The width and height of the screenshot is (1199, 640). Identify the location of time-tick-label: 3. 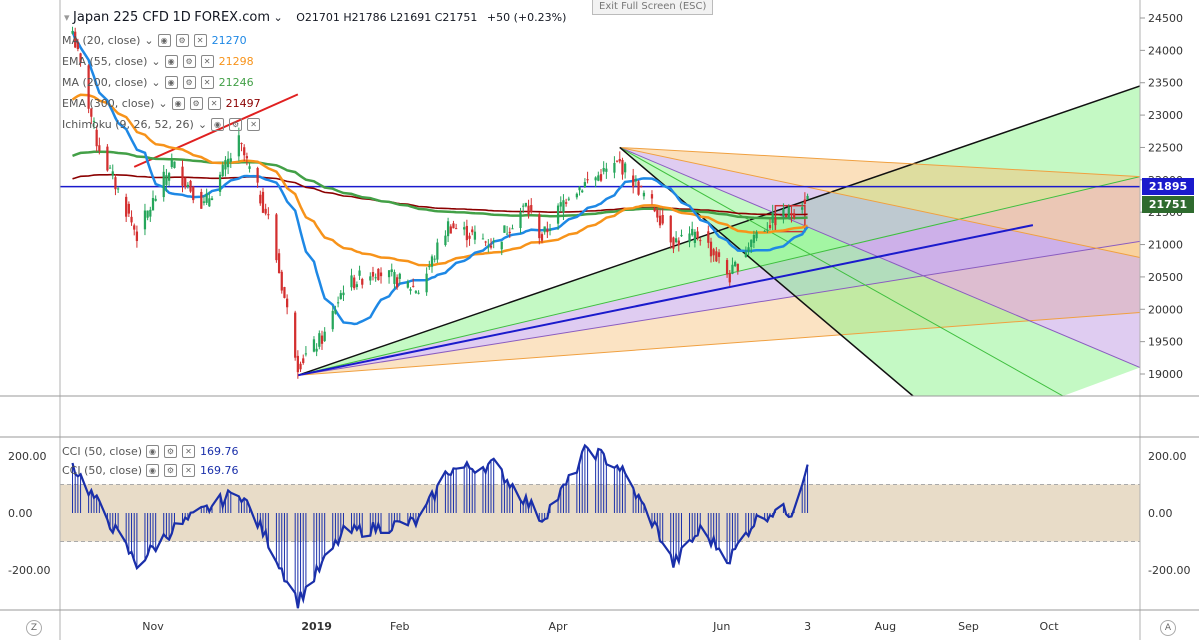
(807, 626).